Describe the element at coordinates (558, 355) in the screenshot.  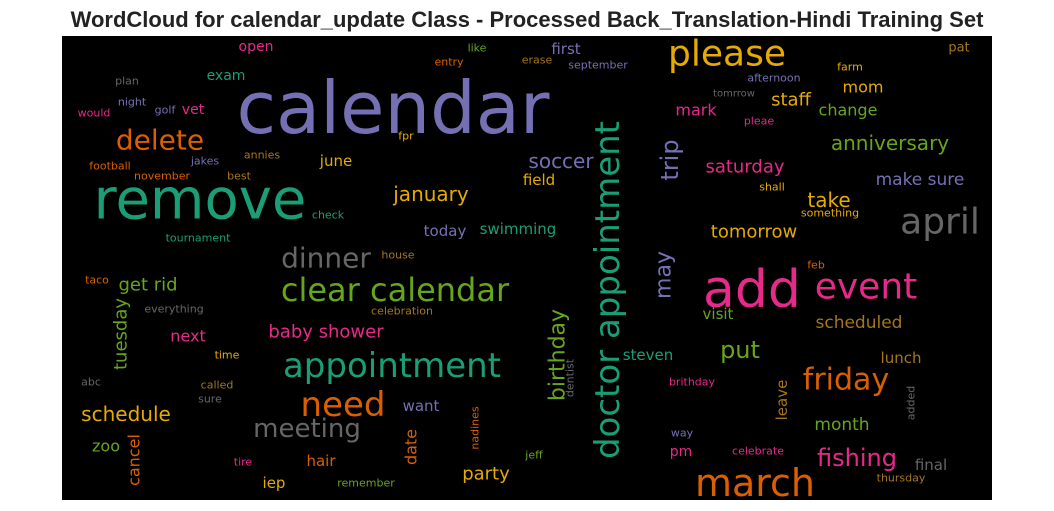
I see `word: birthday` at that location.